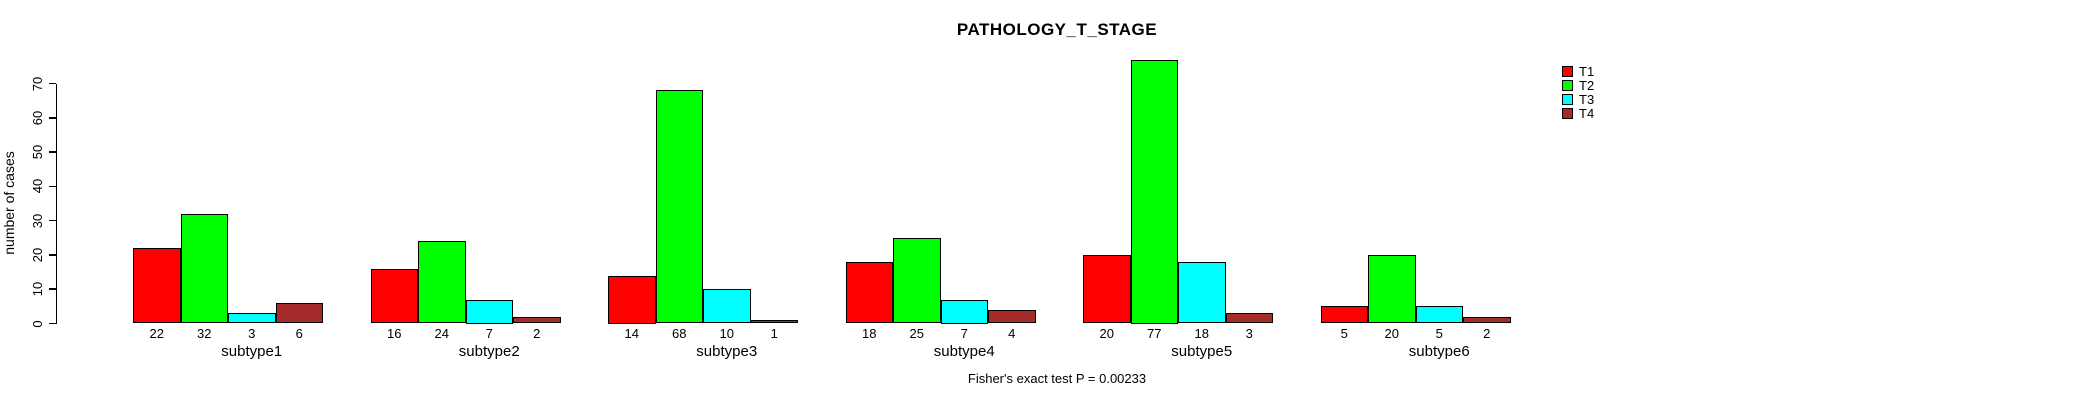 The height and width of the screenshot is (400, 2090). Describe the element at coordinates (442, 282) in the screenshot. I see `bar-subtype2-T2` at that location.